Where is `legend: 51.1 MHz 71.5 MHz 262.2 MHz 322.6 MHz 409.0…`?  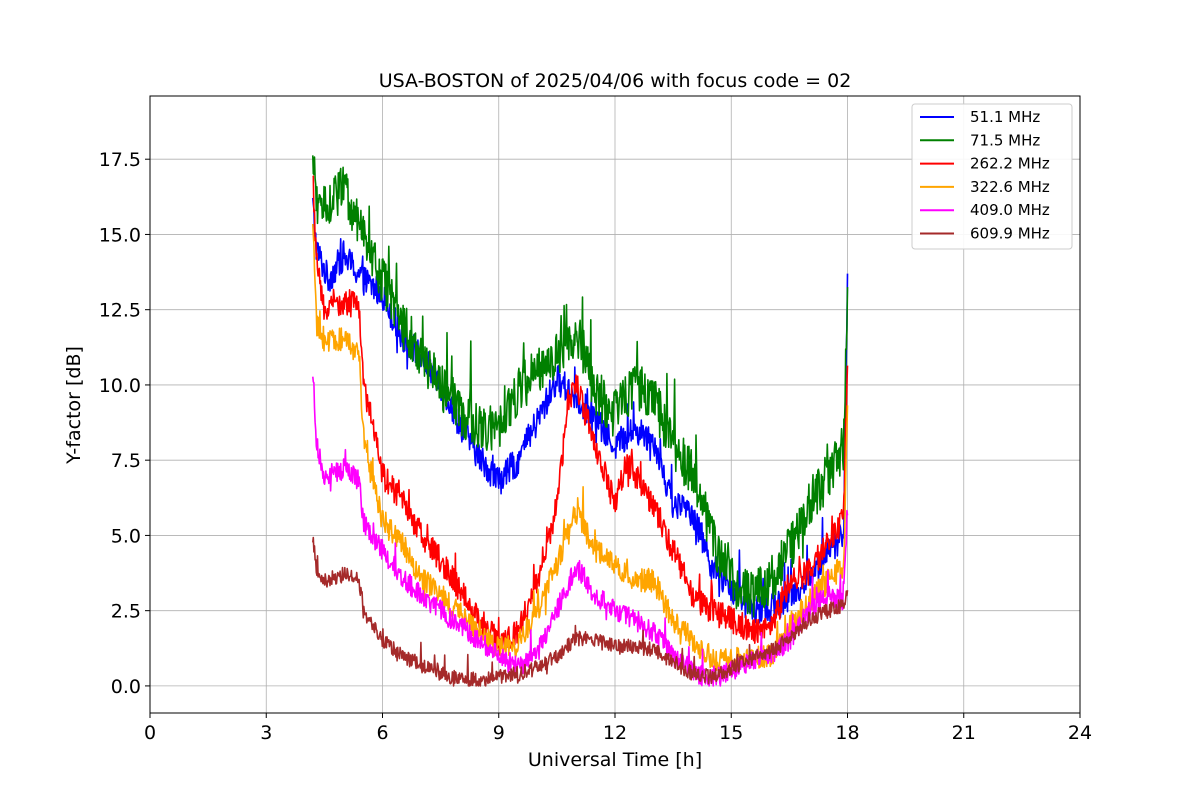
legend: 51.1 MHz 71.5 MHz 262.2 MHz 322.6 MHz 409.0… is located at coordinates (992, 176).